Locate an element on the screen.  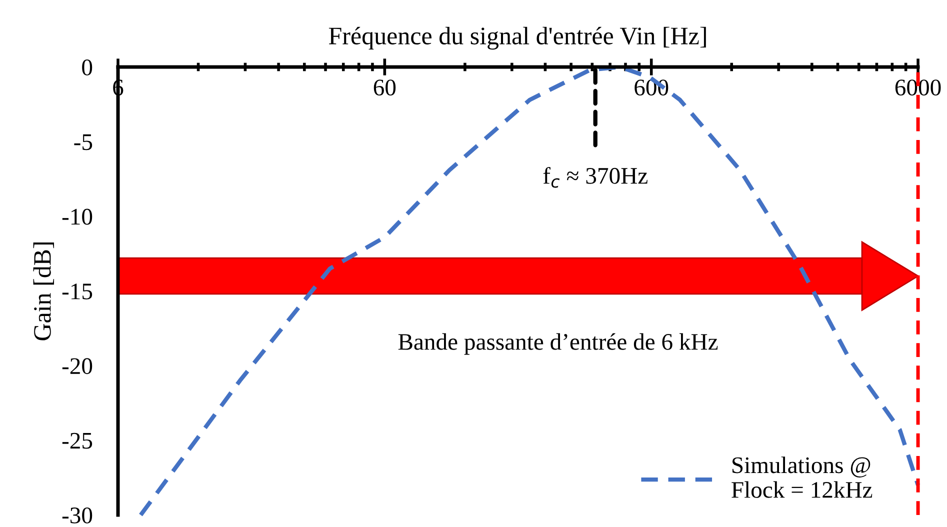
band-label: Bande passante d’entrée de 6 kHz is located at coordinates (558, 344).